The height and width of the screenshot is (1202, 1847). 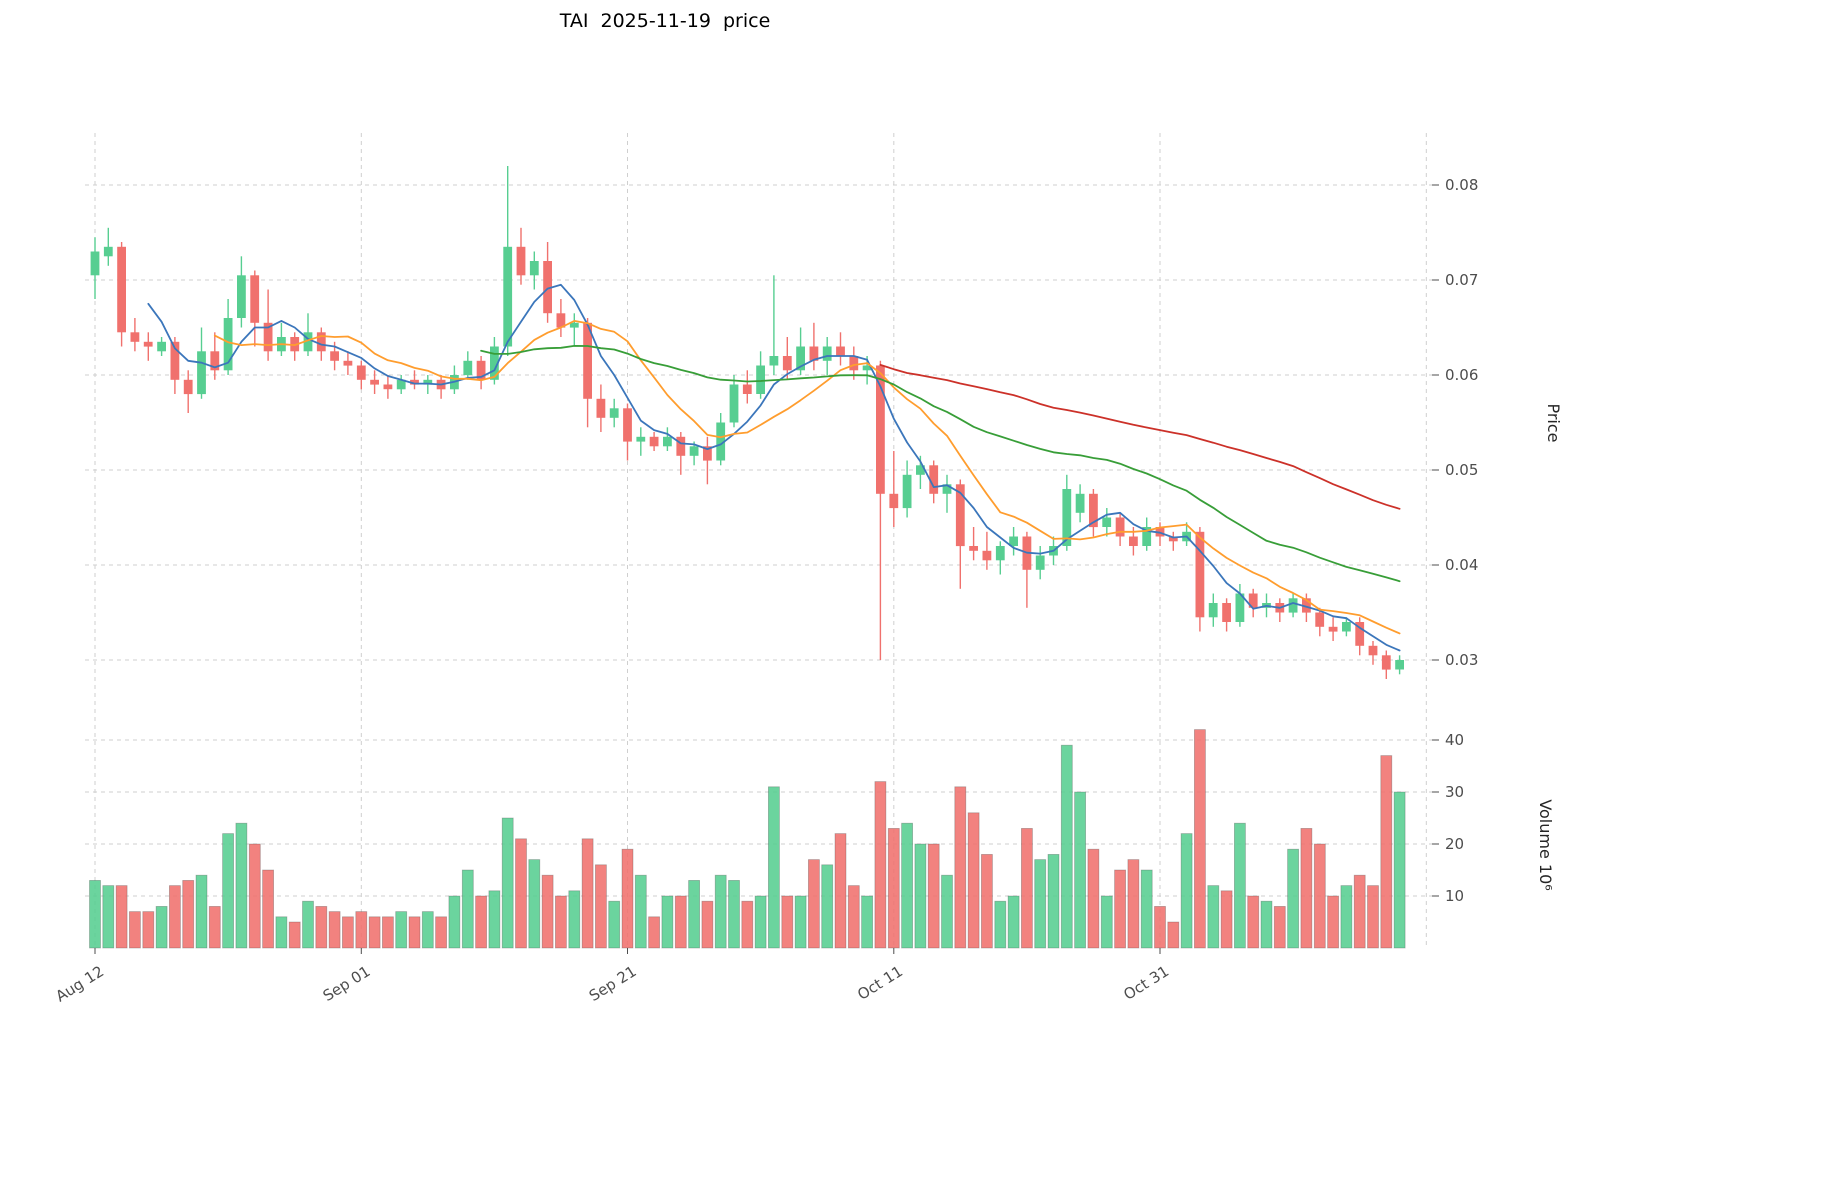 I want to click on volume-tick-label: 20, so click(x=1454, y=844).